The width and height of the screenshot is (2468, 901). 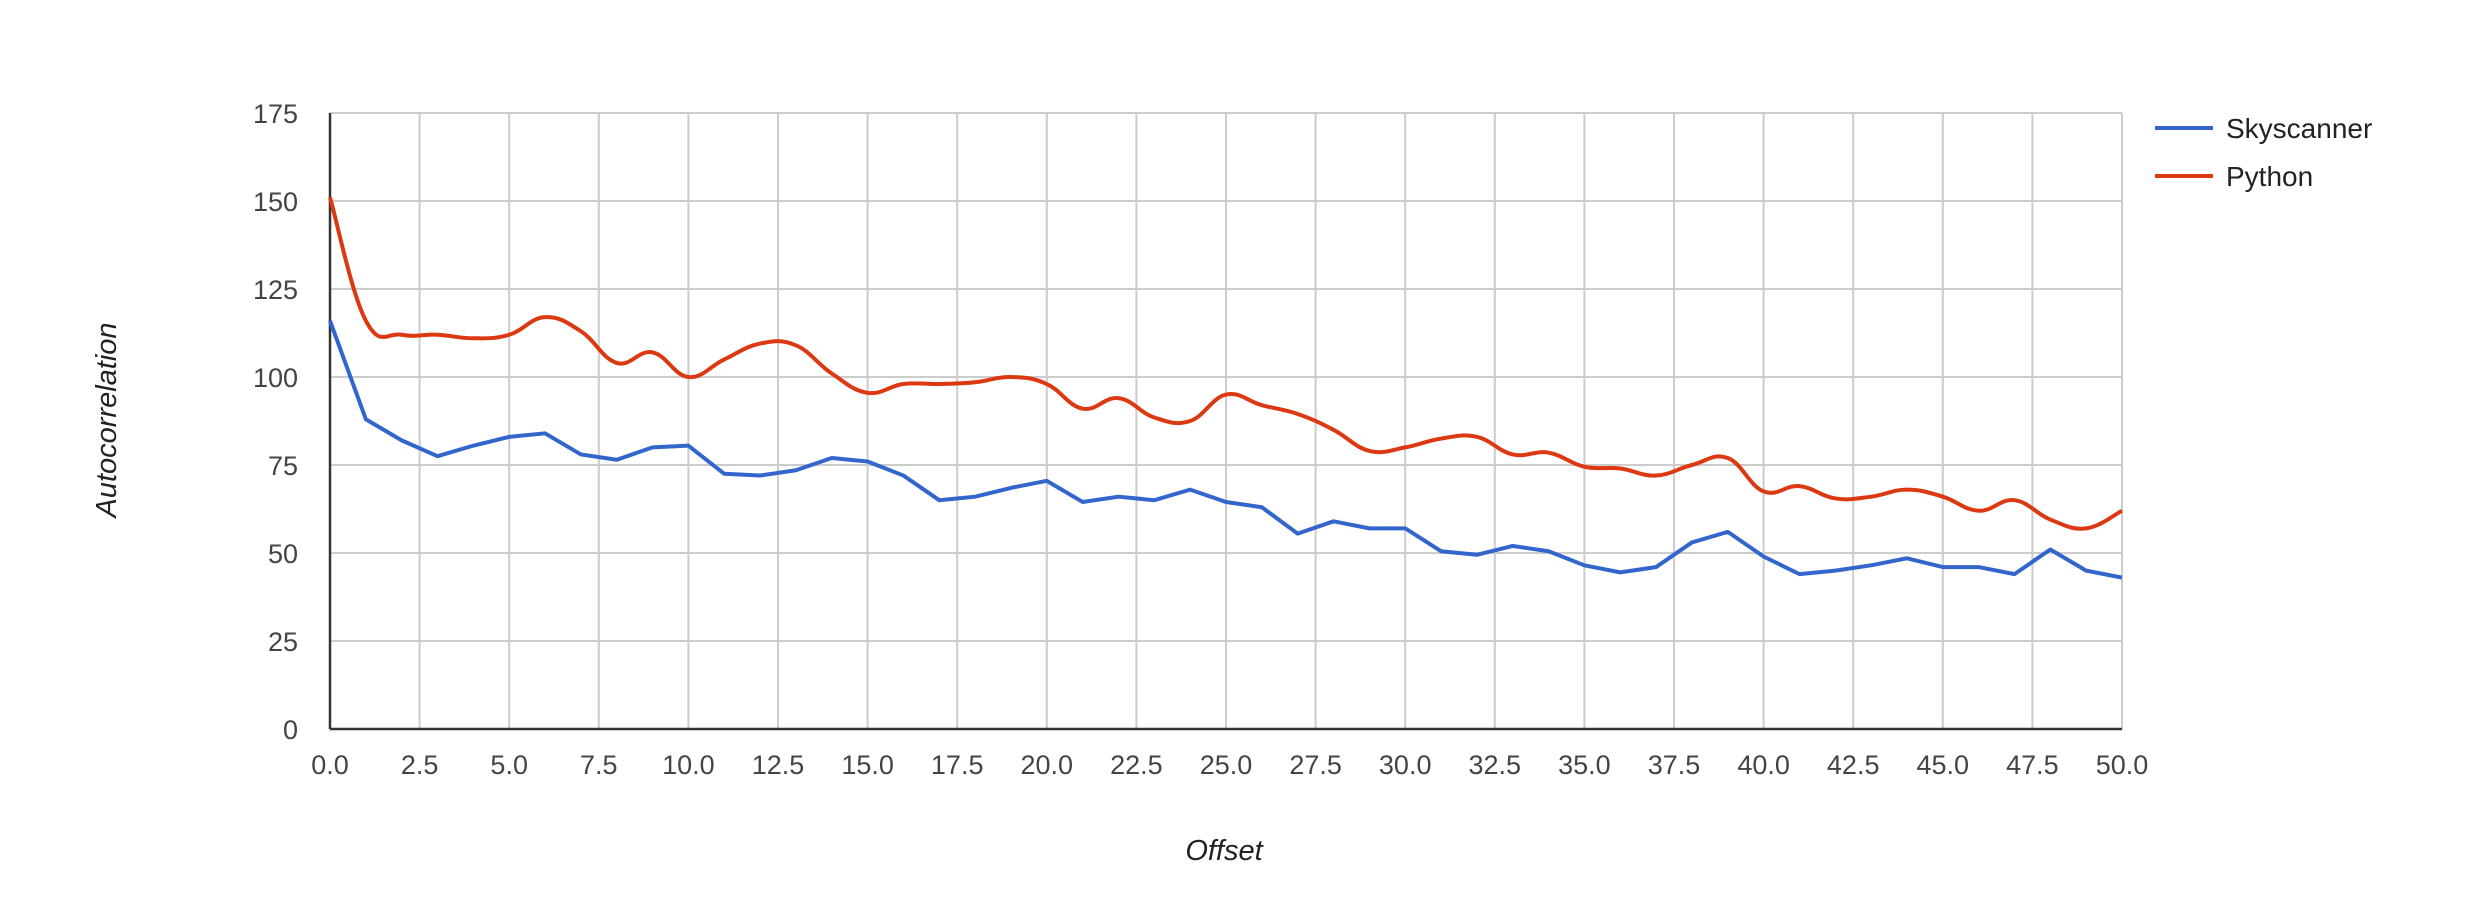 What do you see at coordinates (1136, 765) in the screenshot?
I see `x-tick-label: 22.5` at bounding box center [1136, 765].